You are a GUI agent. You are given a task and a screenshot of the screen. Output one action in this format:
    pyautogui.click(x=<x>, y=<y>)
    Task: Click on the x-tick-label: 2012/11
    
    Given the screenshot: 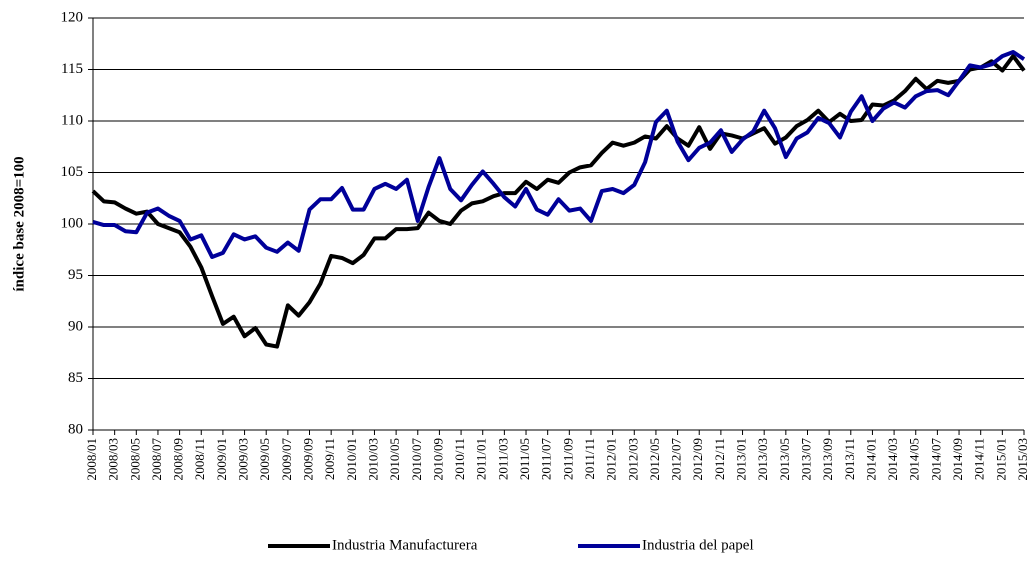 What is the action you would take?
    pyautogui.click(x=719, y=459)
    